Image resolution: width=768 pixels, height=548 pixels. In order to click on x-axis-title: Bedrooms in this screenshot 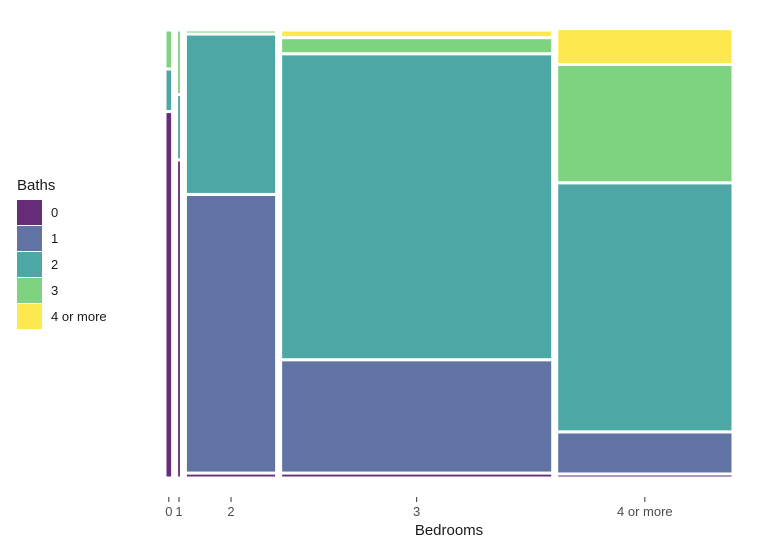, I will do `click(449, 530)`.